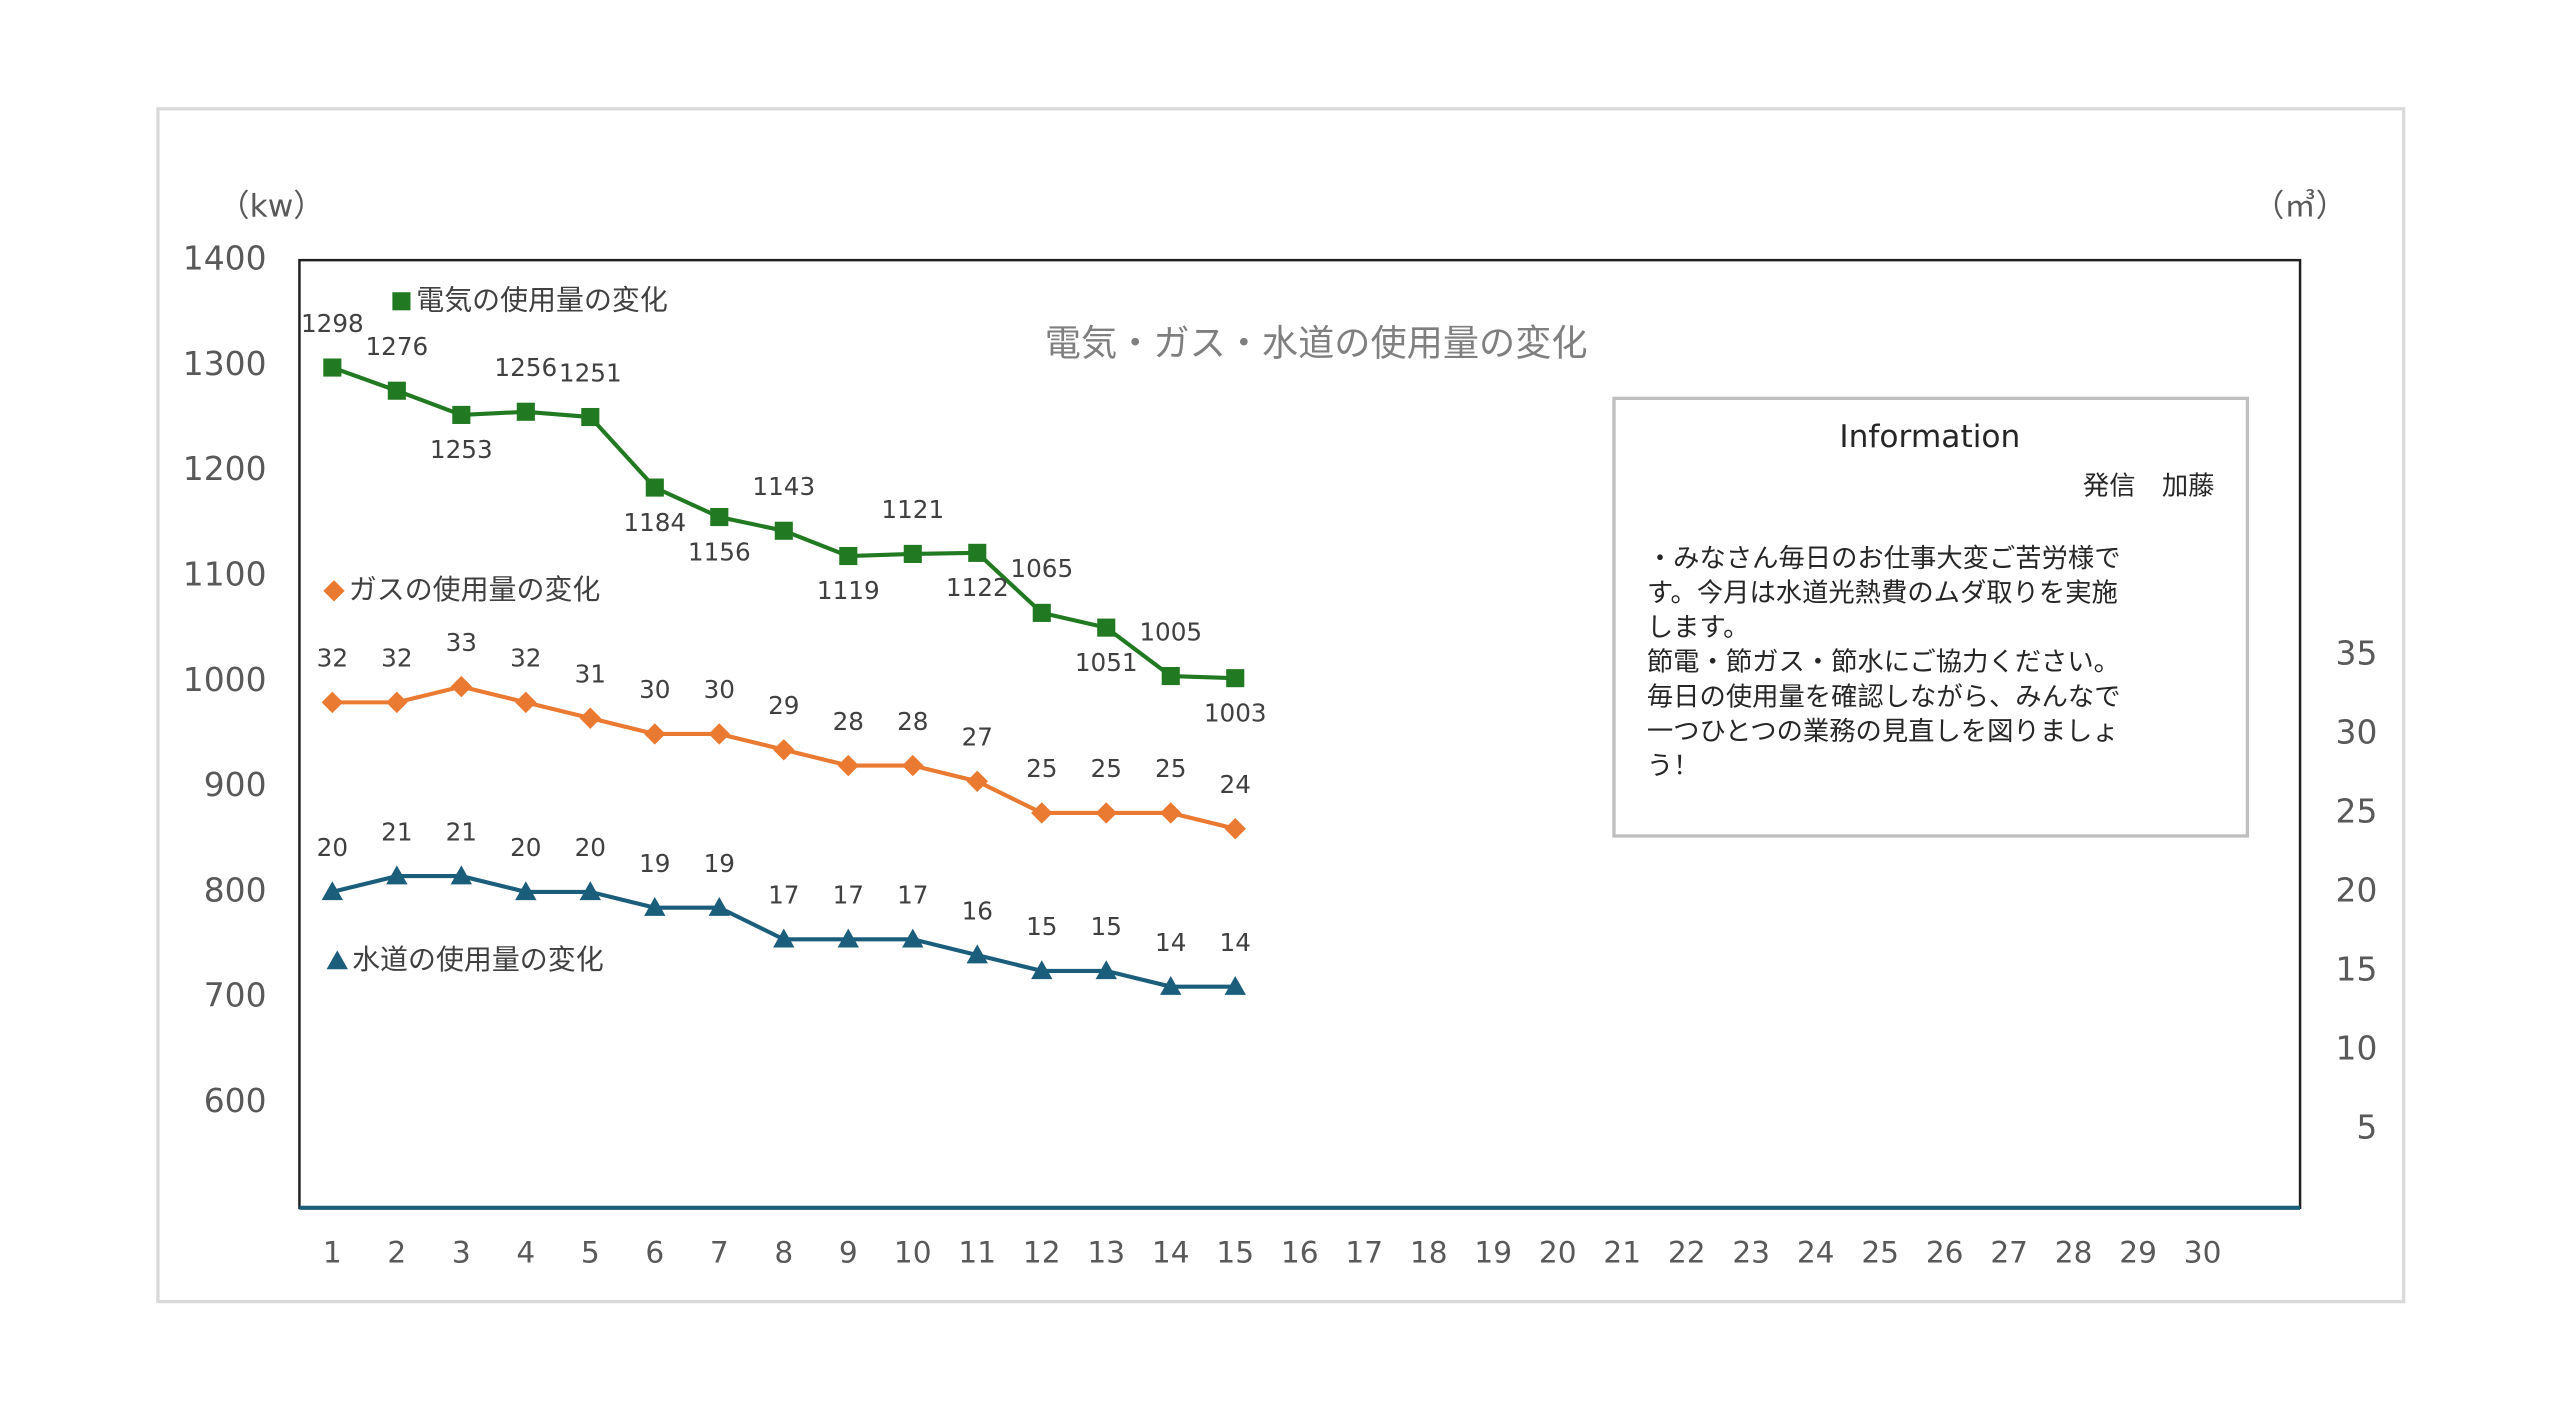  What do you see at coordinates (396, 1252) in the screenshot?
I see `x-tick-label: 2` at bounding box center [396, 1252].